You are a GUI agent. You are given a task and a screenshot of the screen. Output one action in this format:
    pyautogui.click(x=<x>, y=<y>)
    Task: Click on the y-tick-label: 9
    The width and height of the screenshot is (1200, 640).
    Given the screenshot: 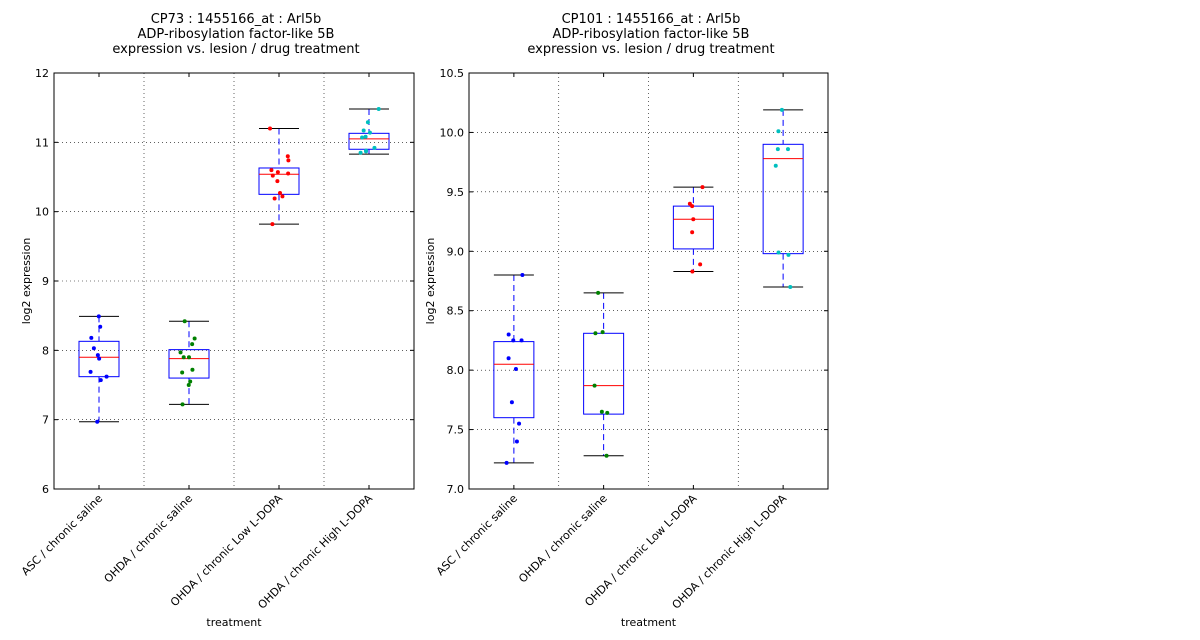 What is the action you would take?
    pyautogui.click(x=45, y=281)
    